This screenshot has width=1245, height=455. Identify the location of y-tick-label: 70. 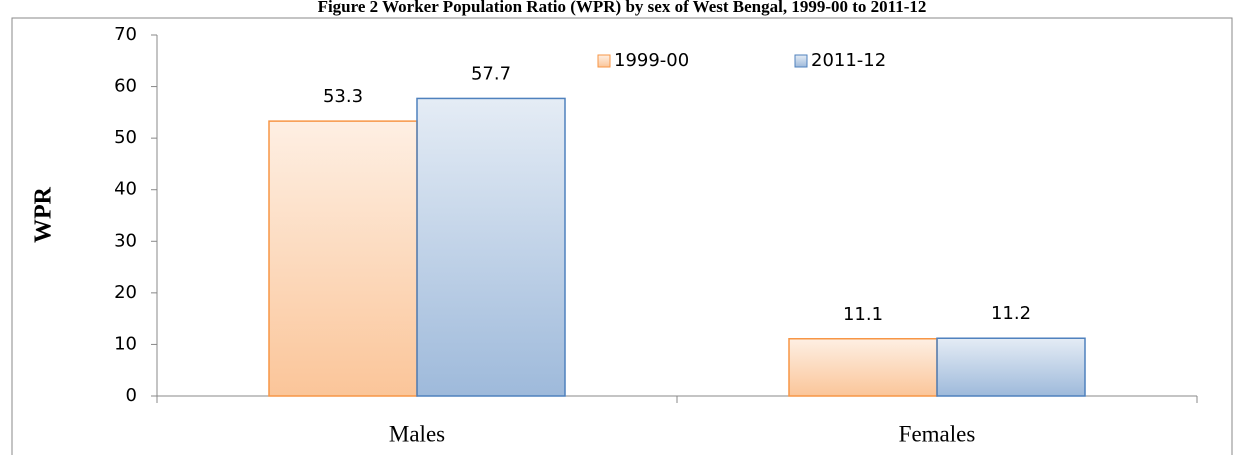
(125, 34).